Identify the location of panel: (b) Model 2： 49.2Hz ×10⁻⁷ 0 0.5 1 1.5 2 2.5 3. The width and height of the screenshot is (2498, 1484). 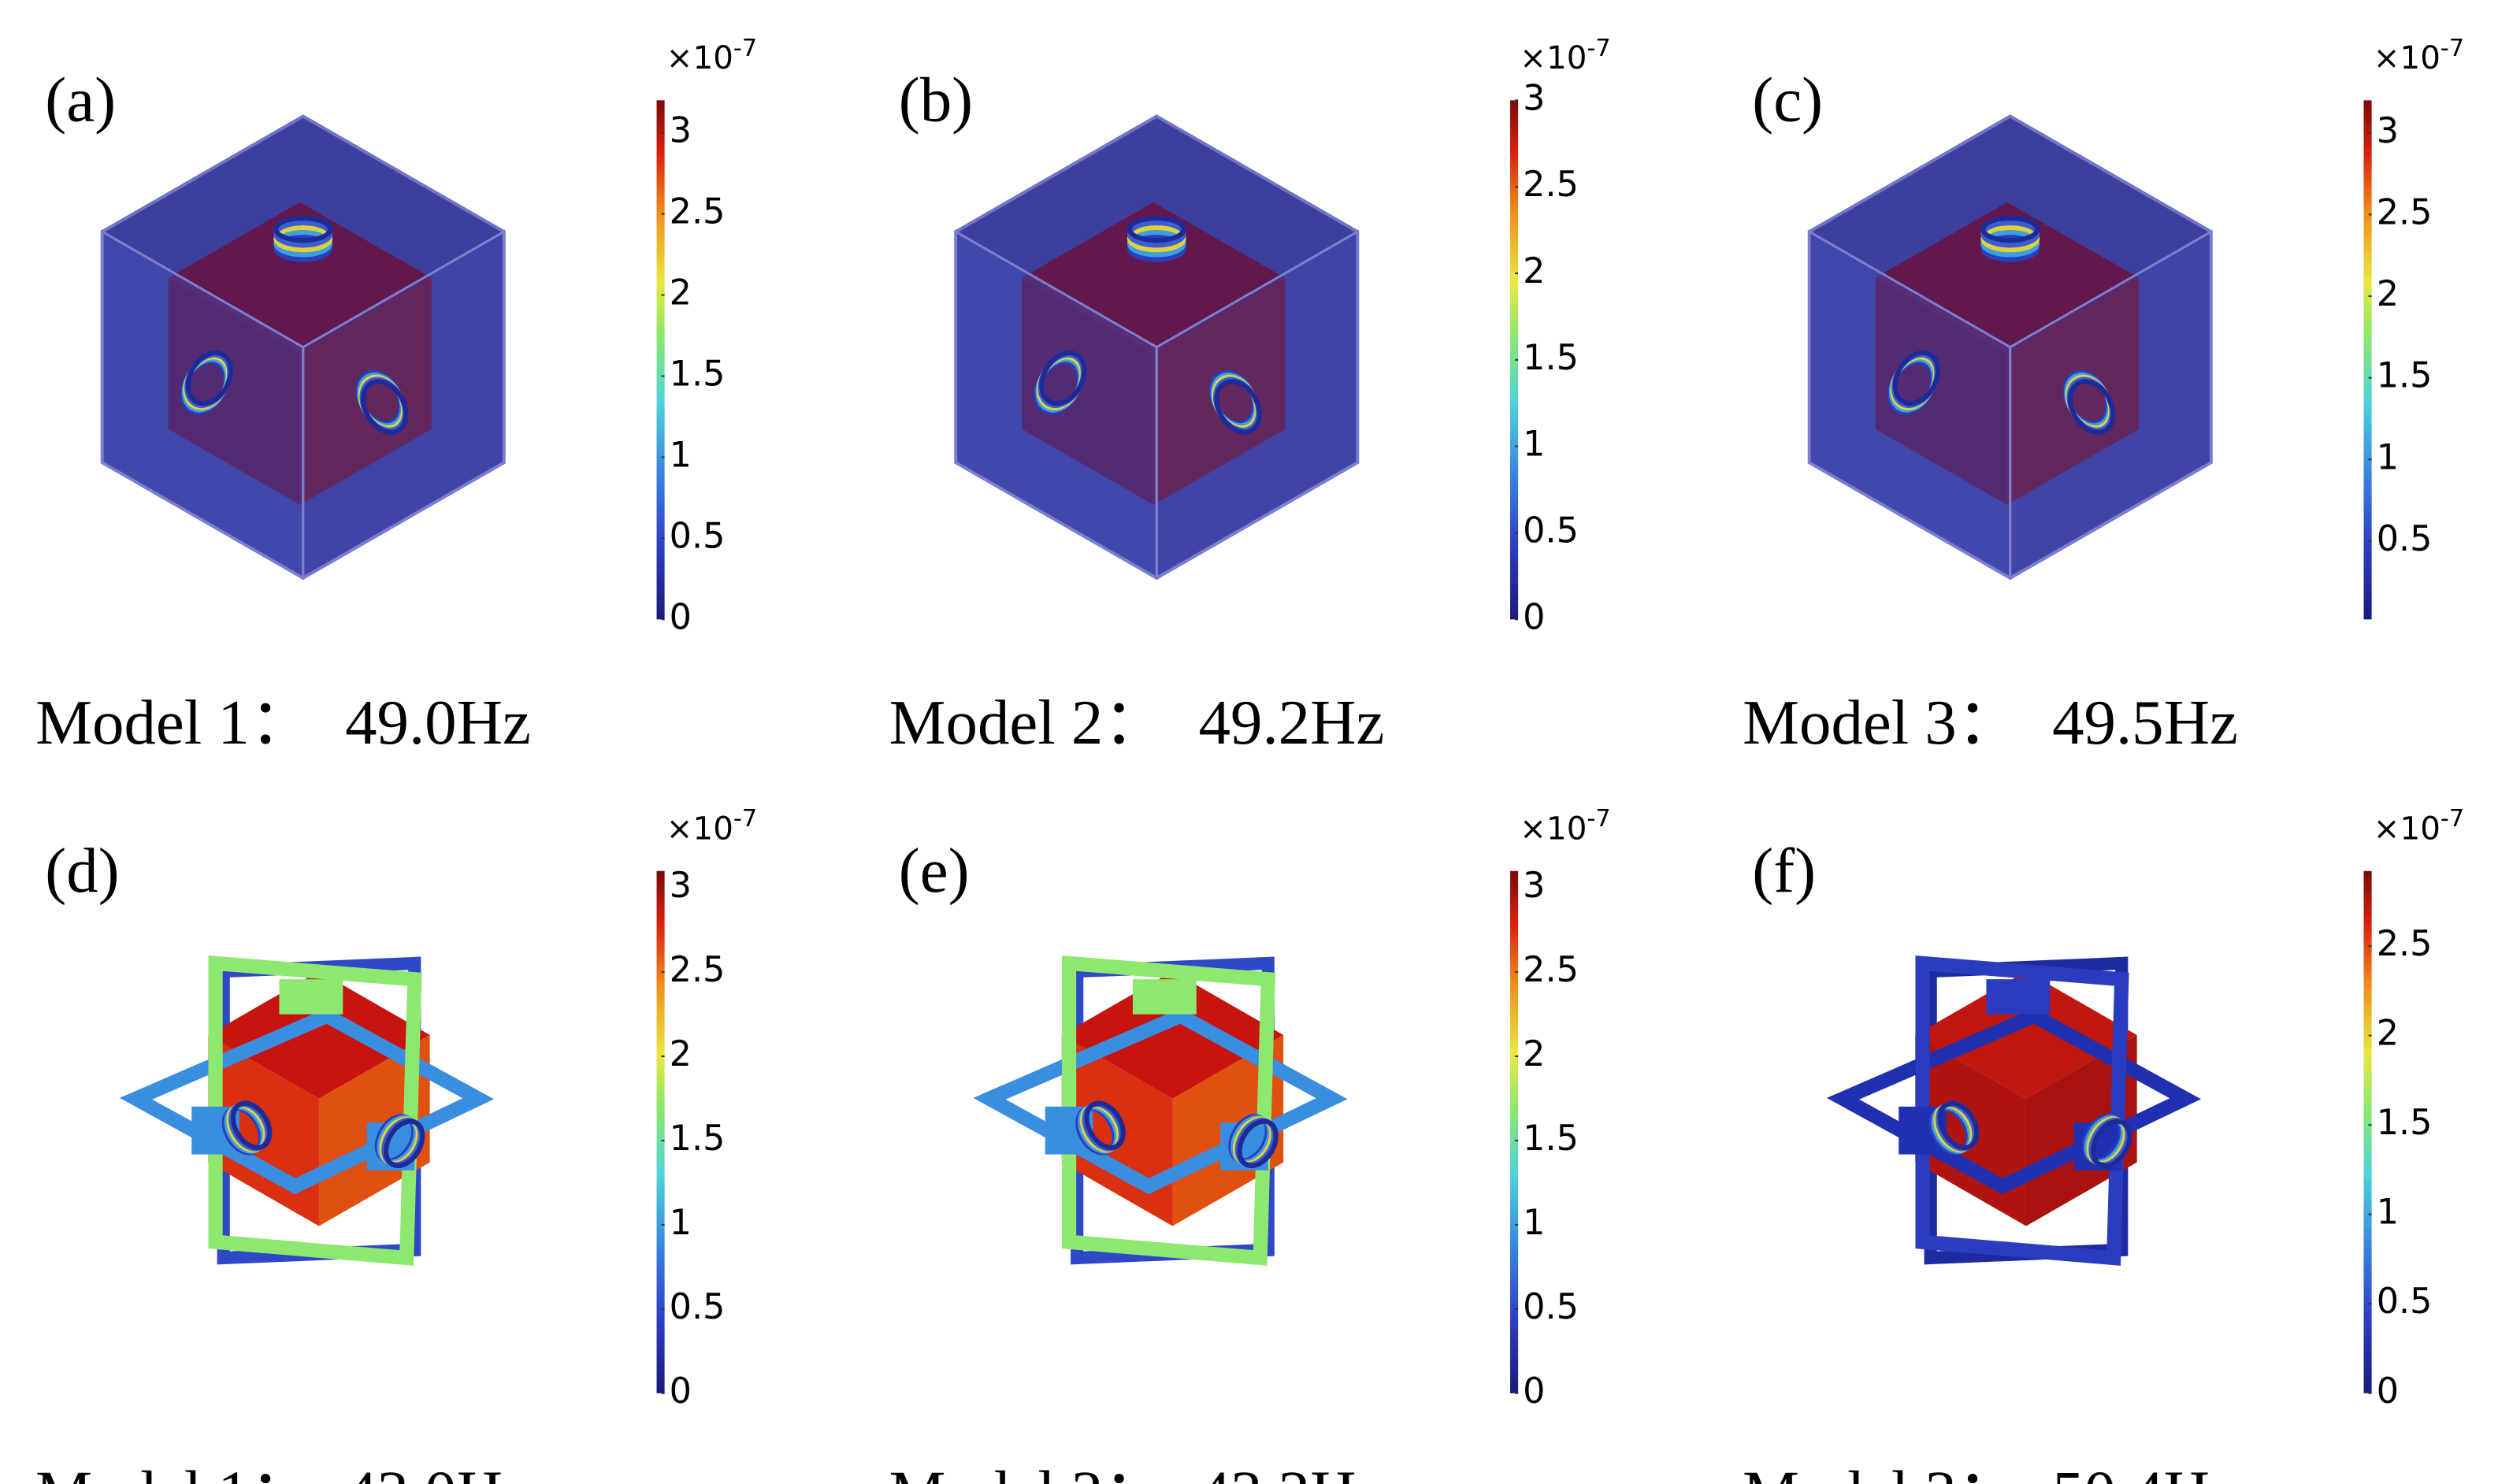
(1250, 397).